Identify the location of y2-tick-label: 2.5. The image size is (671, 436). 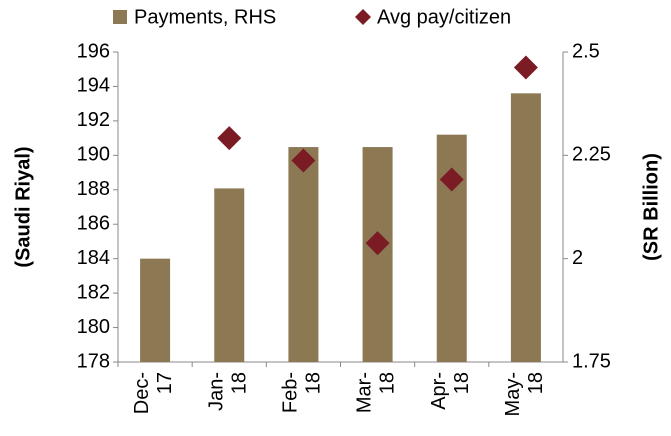
(586, 51).